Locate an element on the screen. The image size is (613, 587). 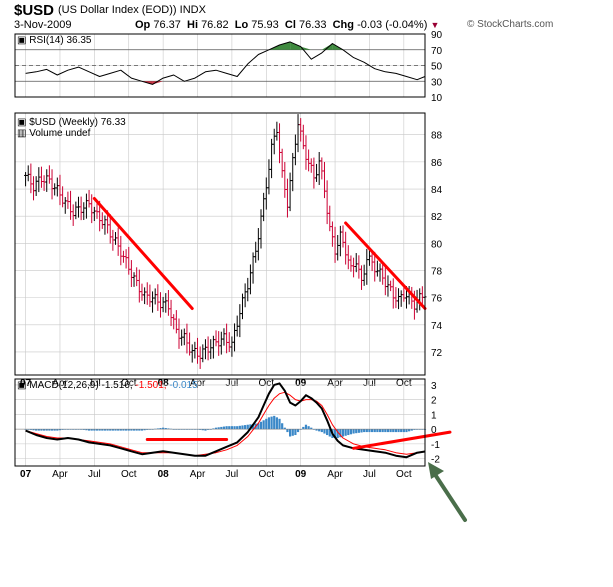
stockcharts-credit: © StockCharts.com is located at coordinates (510, 24).